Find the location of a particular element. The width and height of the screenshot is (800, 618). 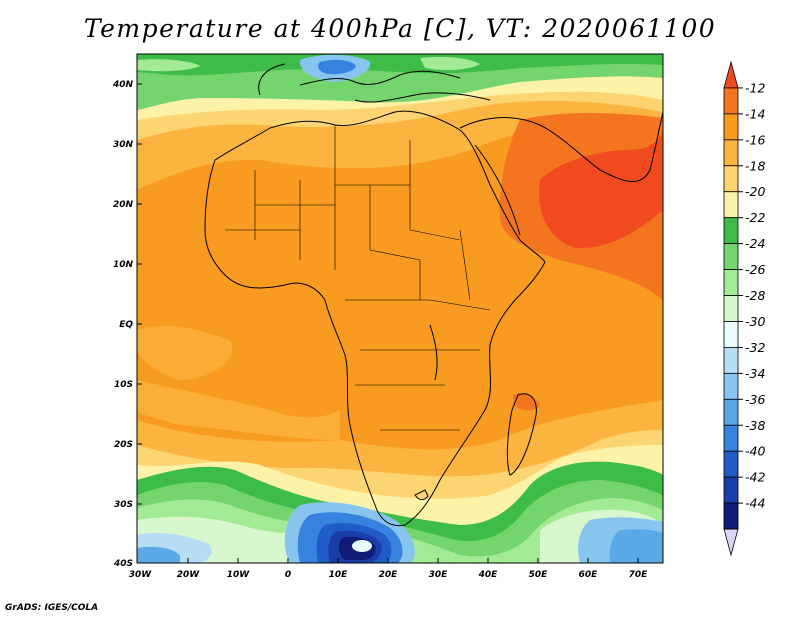

lat-label: 40S is located at coordinates (123, 564).